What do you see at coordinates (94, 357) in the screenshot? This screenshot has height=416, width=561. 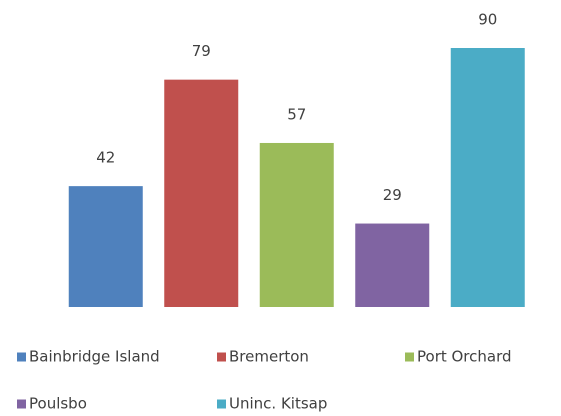 I see `legend-label: Bainbridge Island` at bounding box center [94, 357].